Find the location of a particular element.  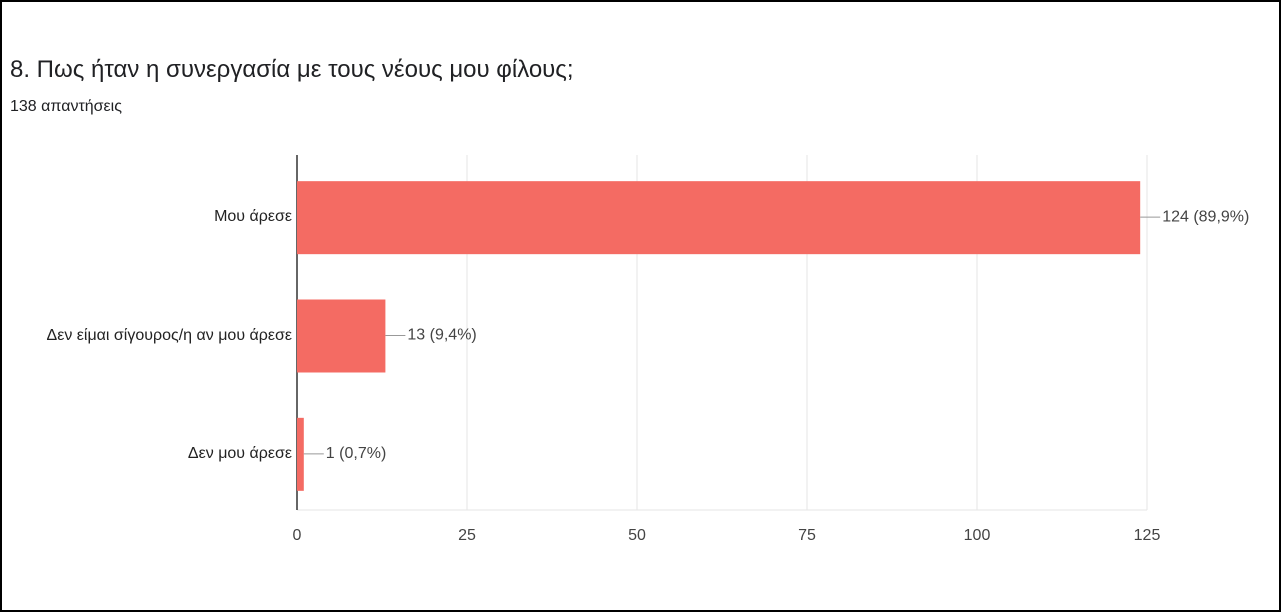

x-tick-label: 125 is located at coordinates (1147, 535).